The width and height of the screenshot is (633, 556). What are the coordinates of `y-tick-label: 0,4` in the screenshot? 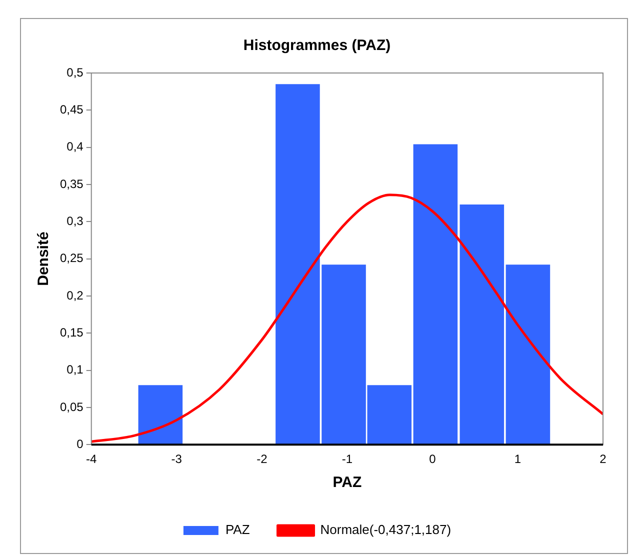 It's located at (75, 147).